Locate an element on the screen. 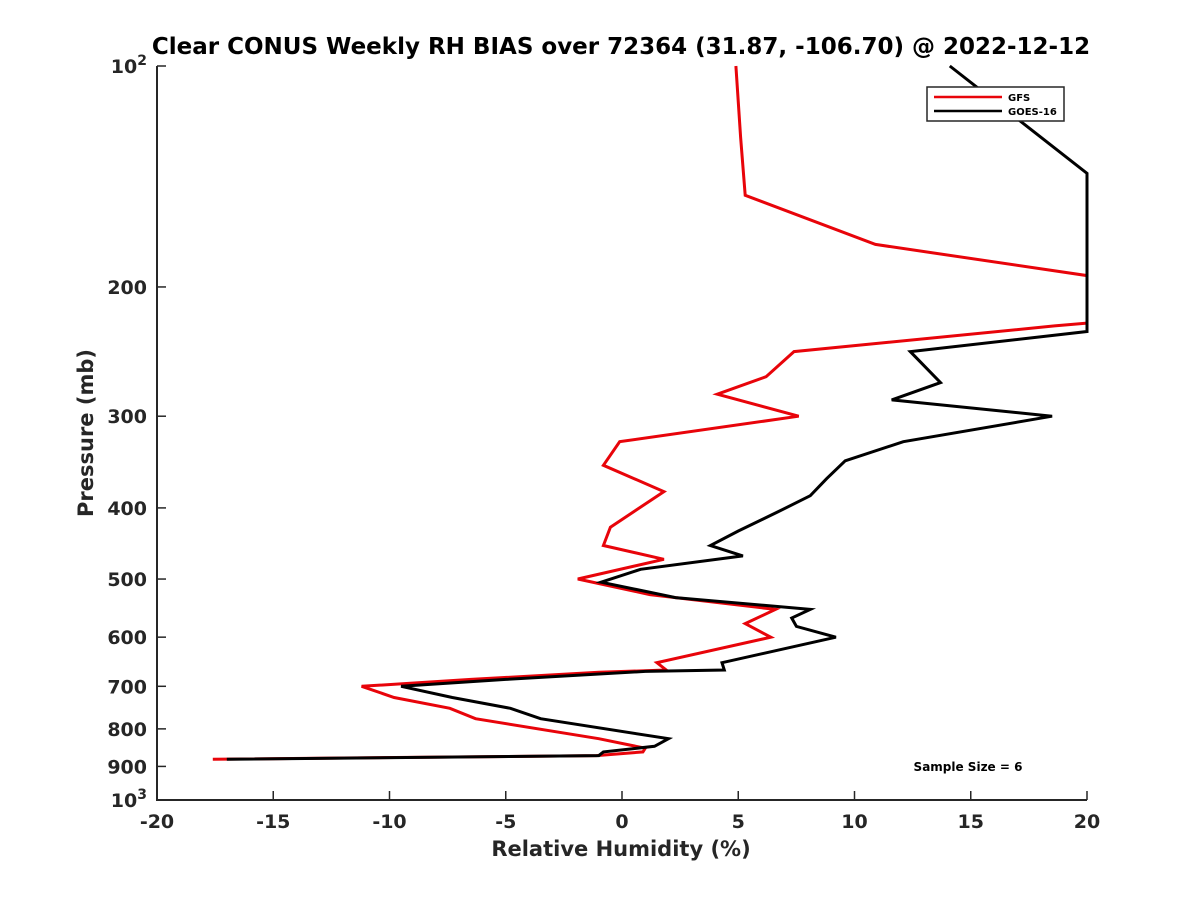  y-tick-label: 10³ is located at coordinates (129, 799).